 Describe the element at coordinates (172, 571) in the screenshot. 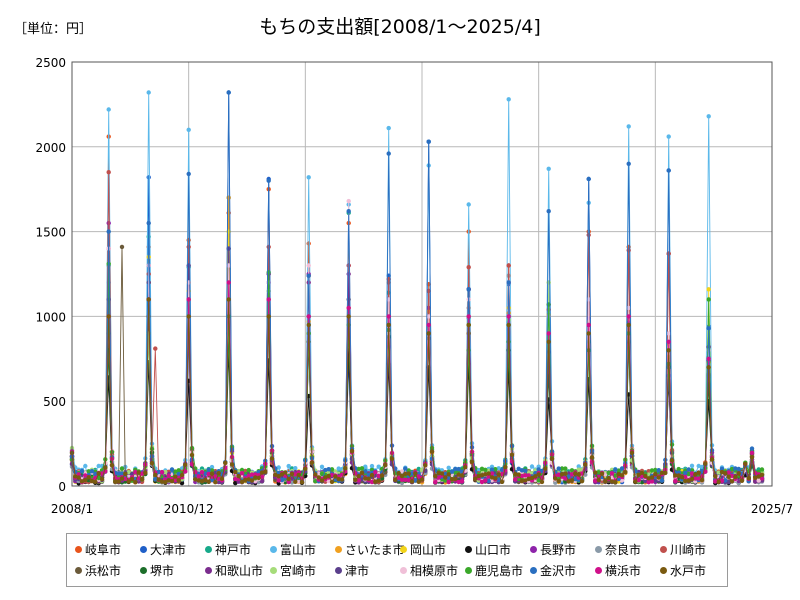

I see `legend-item: 堺市` at that location.